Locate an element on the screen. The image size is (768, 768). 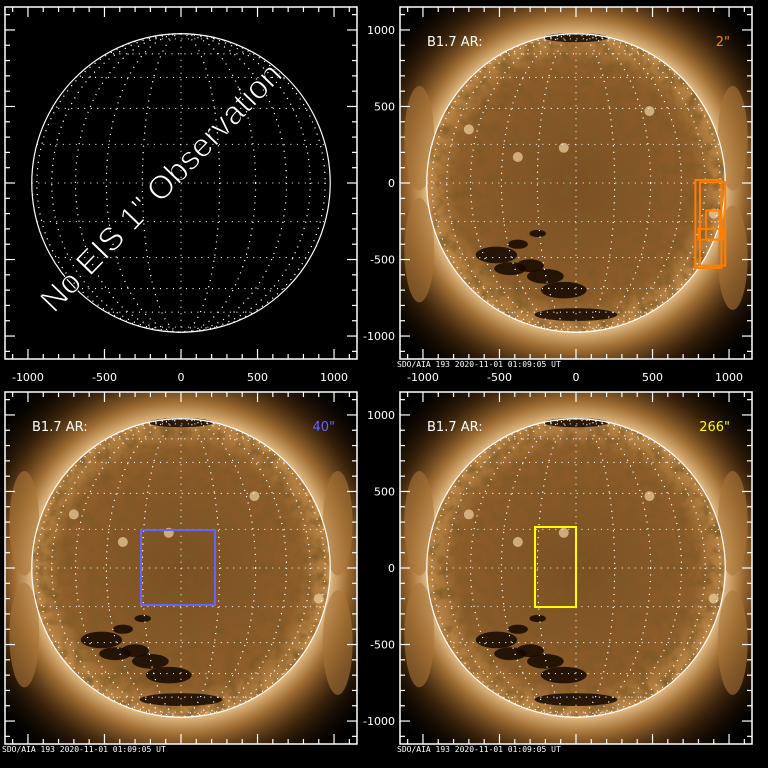
fov-label: 266" is located at coordinates (714, 427).